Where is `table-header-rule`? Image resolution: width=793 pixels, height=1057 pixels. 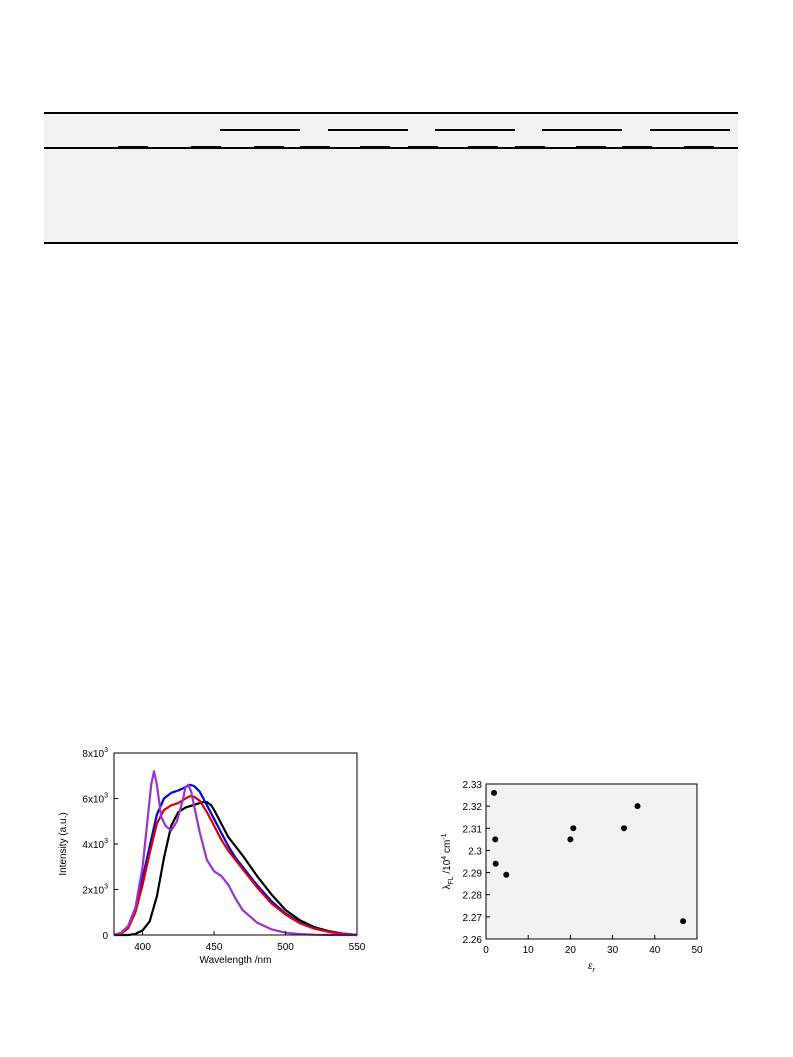 table-header-rule is located at coordinates (391, 148).